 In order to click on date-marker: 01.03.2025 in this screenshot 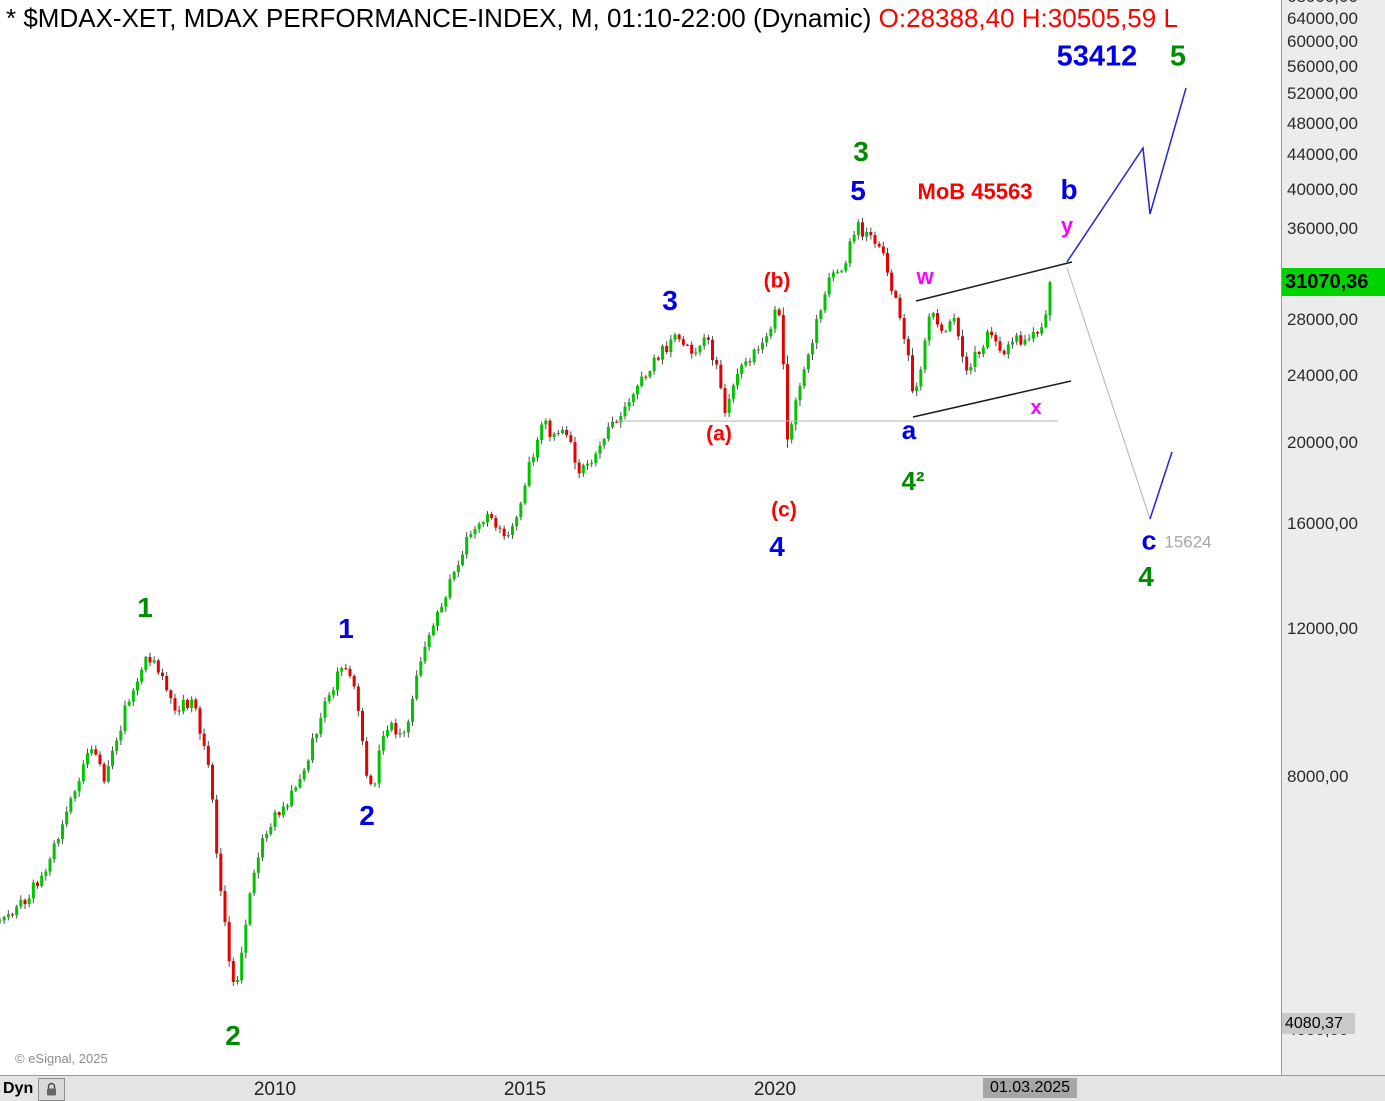, I will do `click(1030, 1088)`.